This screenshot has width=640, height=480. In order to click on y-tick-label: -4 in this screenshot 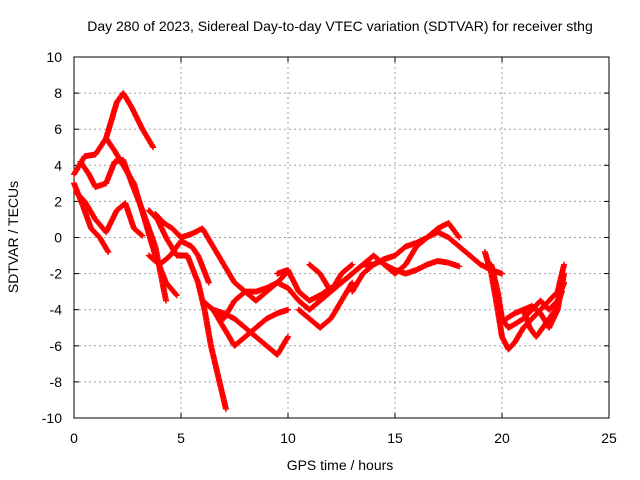, I will do `click(56, 310)`.